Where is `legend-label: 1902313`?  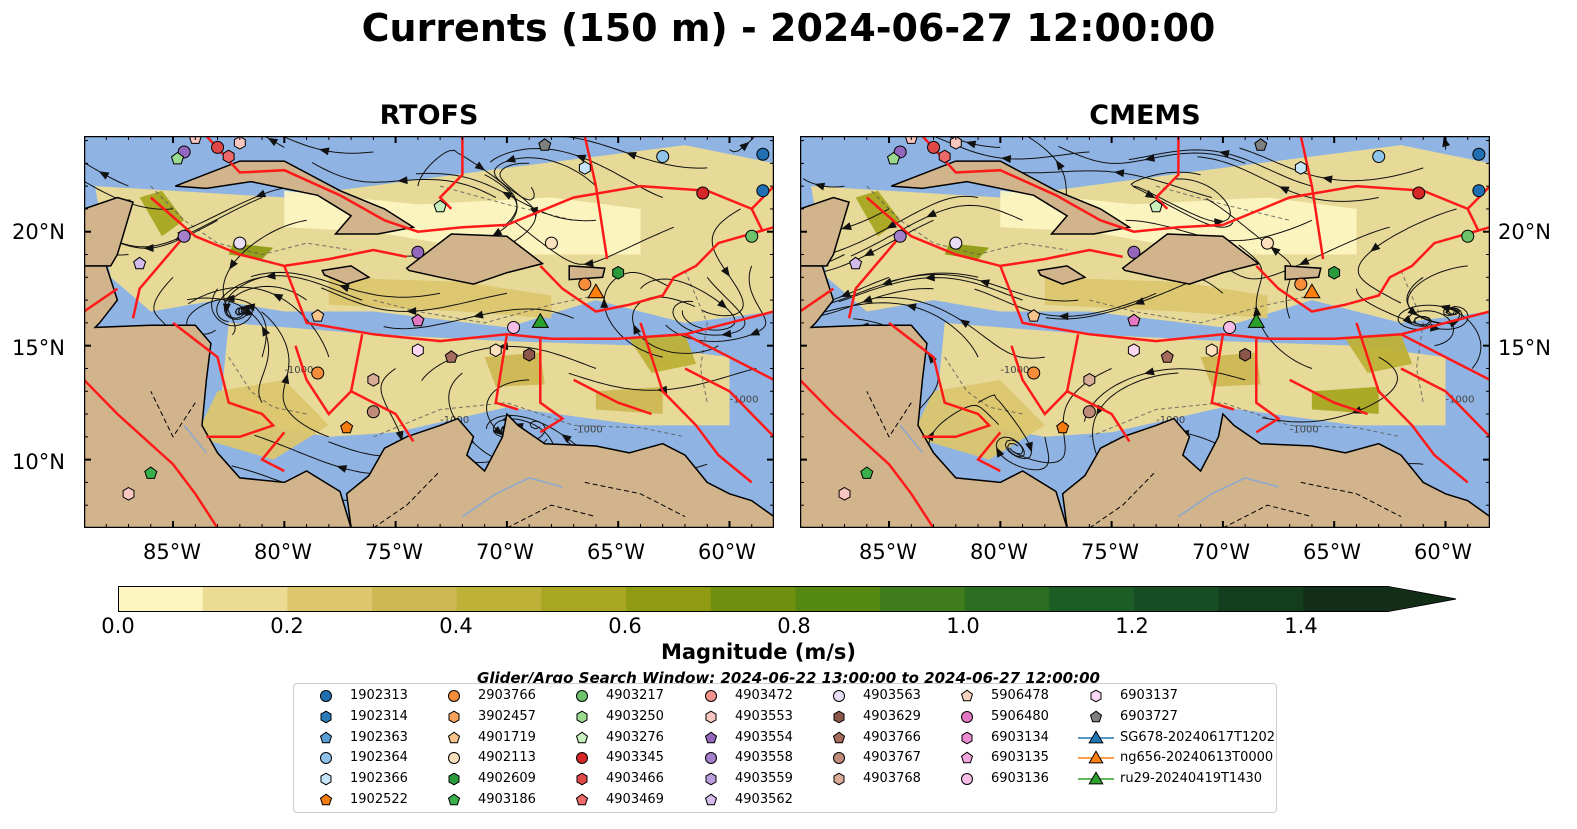
legend-label: 1902313 is located at coordinates (379, 695).